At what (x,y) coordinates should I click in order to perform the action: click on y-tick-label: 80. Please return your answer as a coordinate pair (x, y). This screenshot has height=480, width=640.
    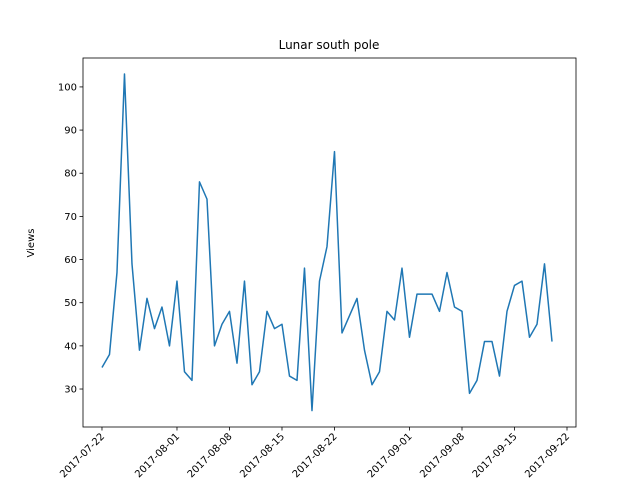
    Looking at the image, I should click on (70, 174).